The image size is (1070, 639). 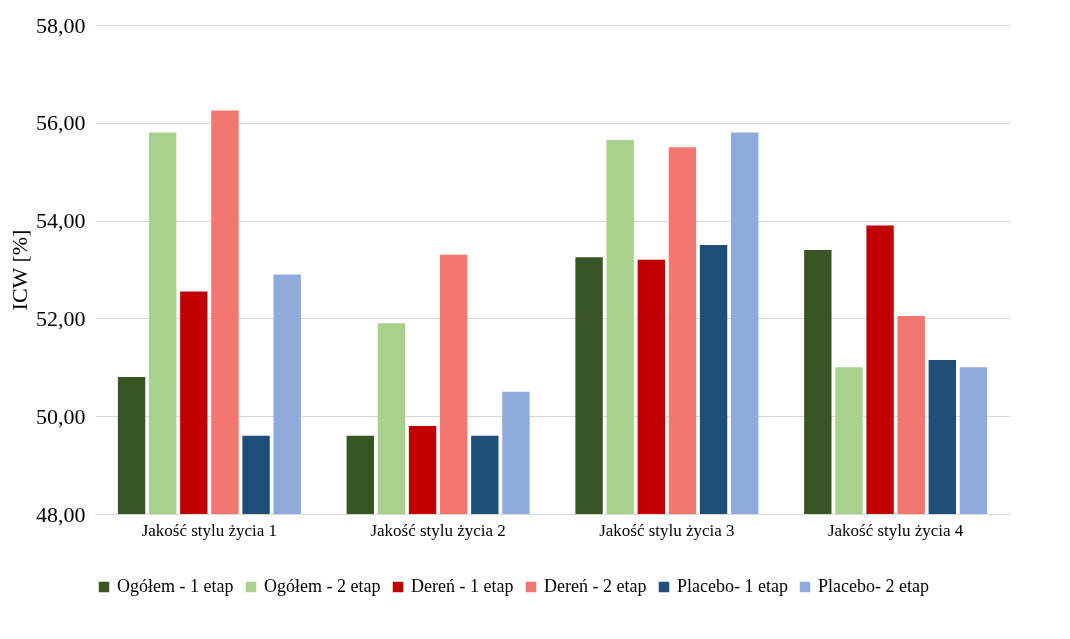 What do you see at coordinates (667, 530) in the screenshot?
I see `x-tick-label: Jakość stylu życia 3` at bounding box center [667, 530].